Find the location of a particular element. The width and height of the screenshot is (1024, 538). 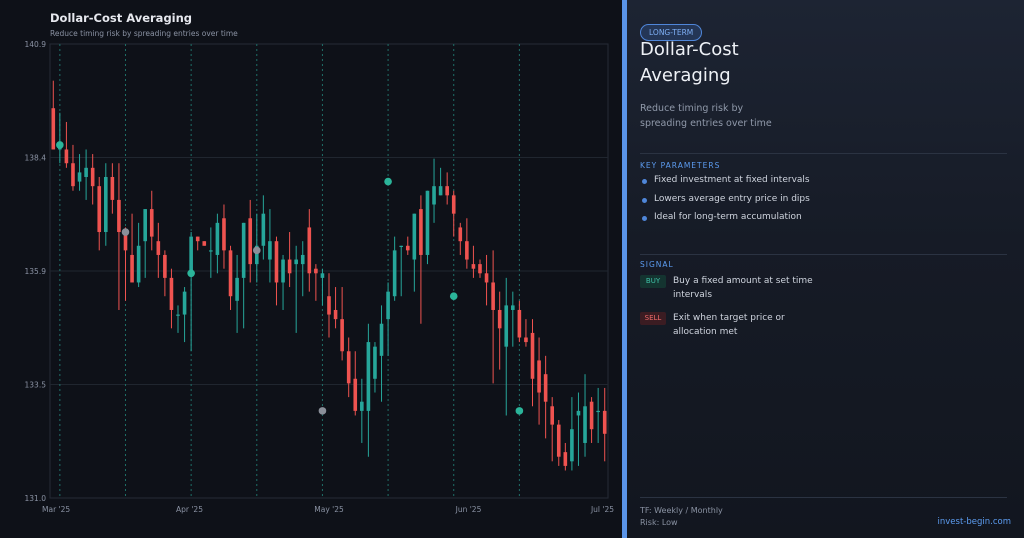

brand-link: invest-begin.com is located at coordinates (974, 522).